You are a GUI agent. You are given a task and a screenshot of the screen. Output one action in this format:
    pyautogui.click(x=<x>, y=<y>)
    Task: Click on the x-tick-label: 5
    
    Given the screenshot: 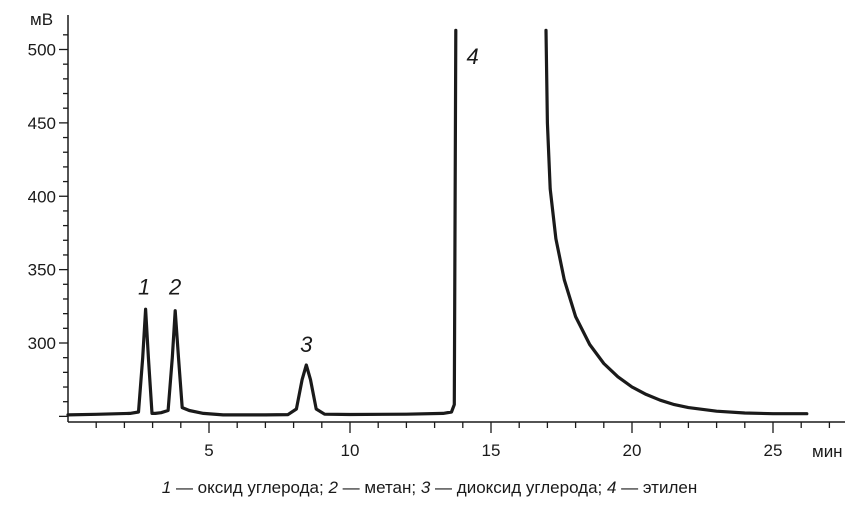 What is the action you would take?
    pyautogui.click(x=208, y=450)
    